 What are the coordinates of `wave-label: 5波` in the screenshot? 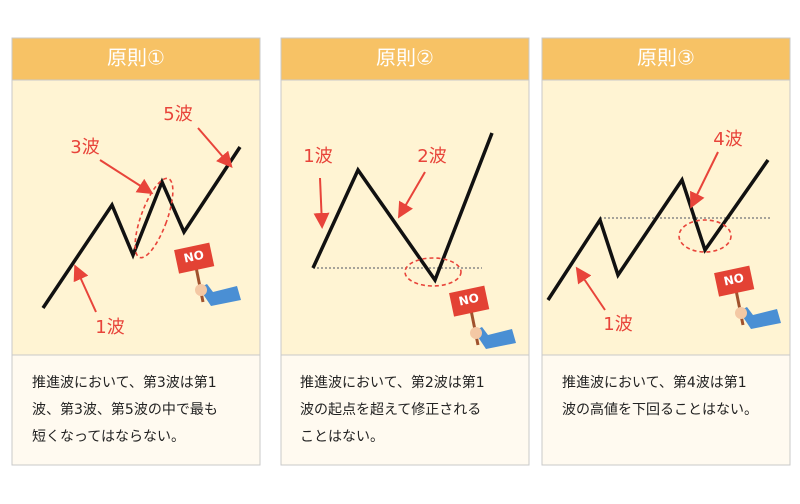 It's located at (177, 114).